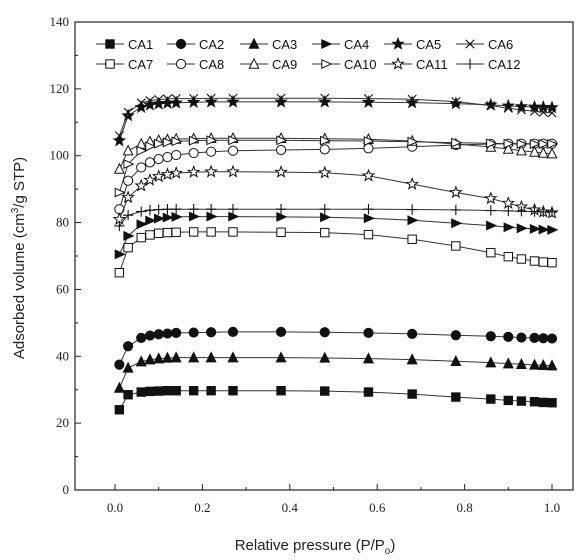 This screenshot has width=585, height=560. Describe the element at coordinates (62, 422) in the screenshot. I see `y-tick-label: 20` at that location.